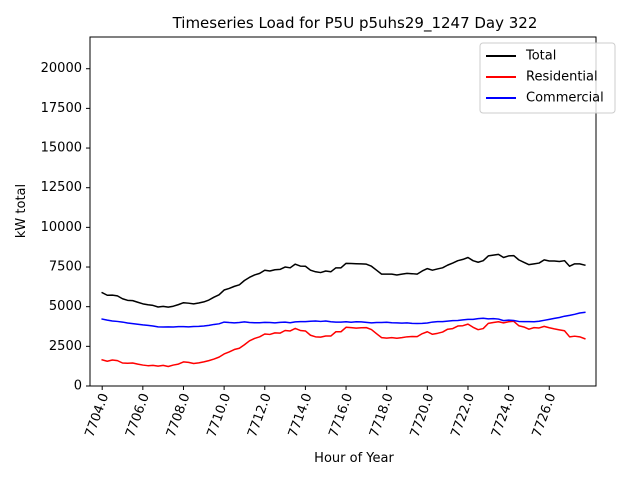 Image resolution: width=640 pixels, height=480 pixels. What do you see at coordinates (540, 56) in the screenshot?
I see `legend-label-total: Total` at bounding box center [540, 56].